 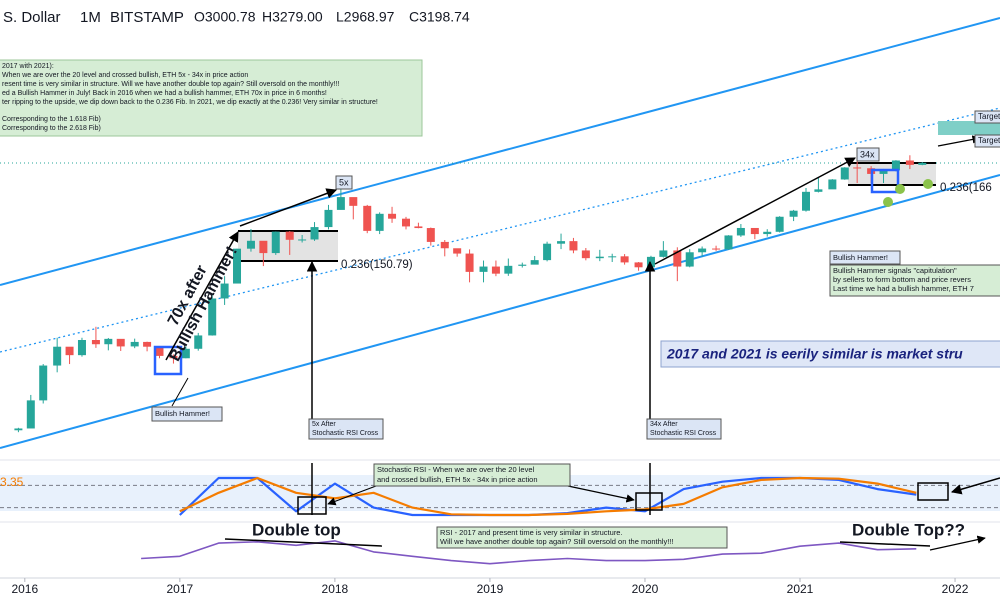 I want to click on connector, so click(x=180, y=392).